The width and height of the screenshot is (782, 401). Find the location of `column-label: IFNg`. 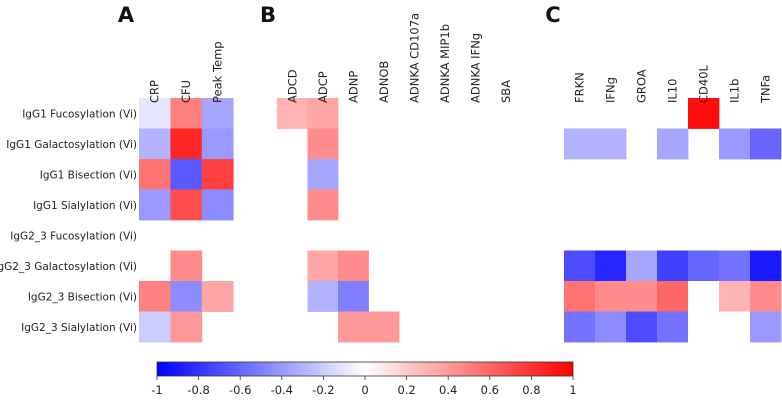

column-label: IFNg is located at coordinates (611, 90).